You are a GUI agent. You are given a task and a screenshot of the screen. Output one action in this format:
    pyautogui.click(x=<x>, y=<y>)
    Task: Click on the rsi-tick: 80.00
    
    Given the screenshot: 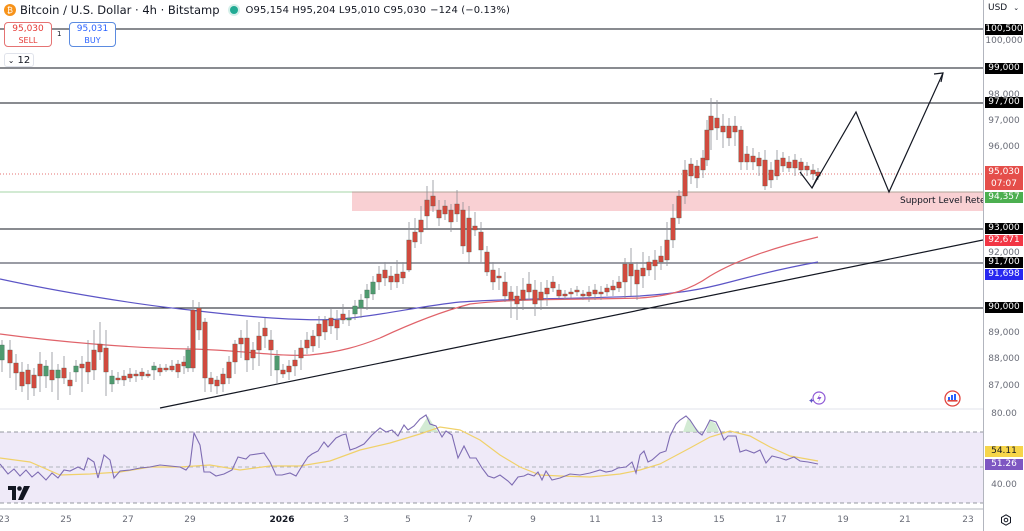 What is the action you would take?
    pyautogui.click(x=1004, y=414)
    